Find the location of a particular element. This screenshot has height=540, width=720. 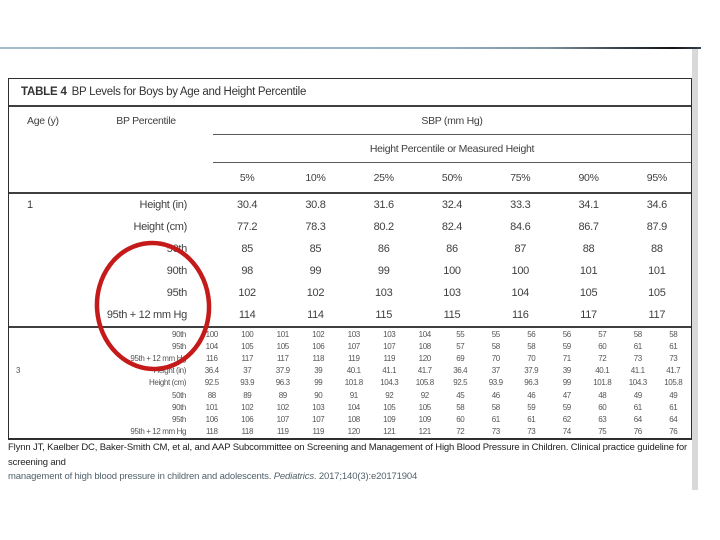

value-cell: 88 is located at coordinates (212, 395).